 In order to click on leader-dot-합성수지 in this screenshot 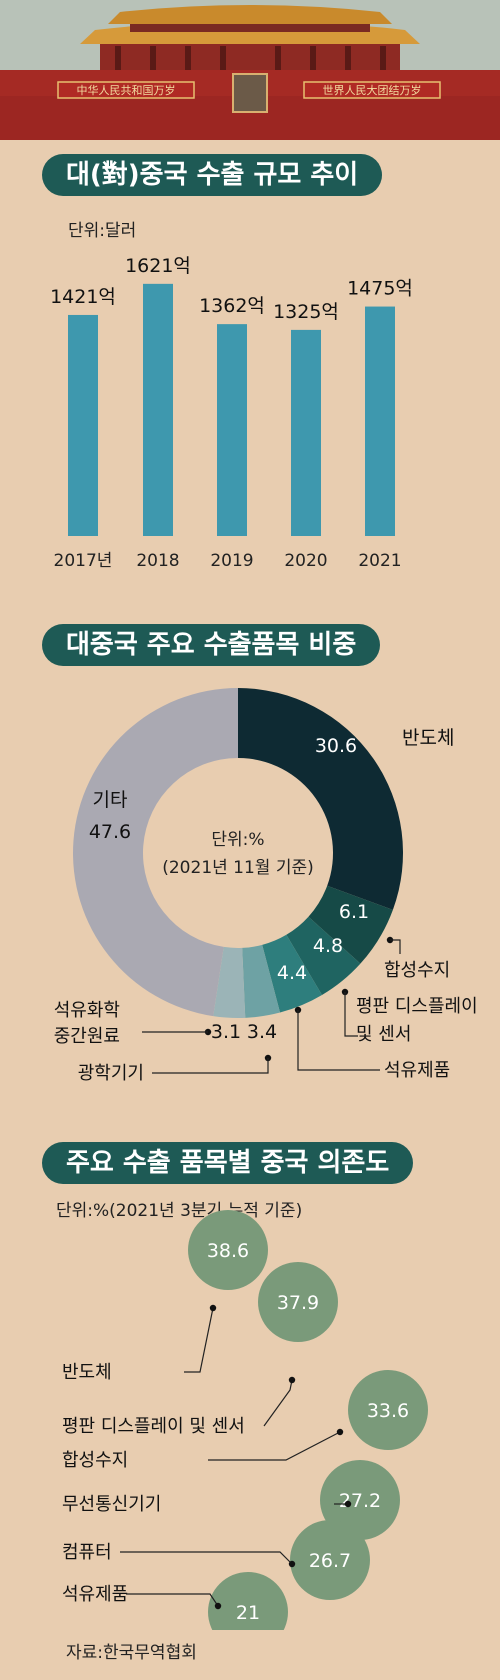, I will do `click(340, 1432)`.